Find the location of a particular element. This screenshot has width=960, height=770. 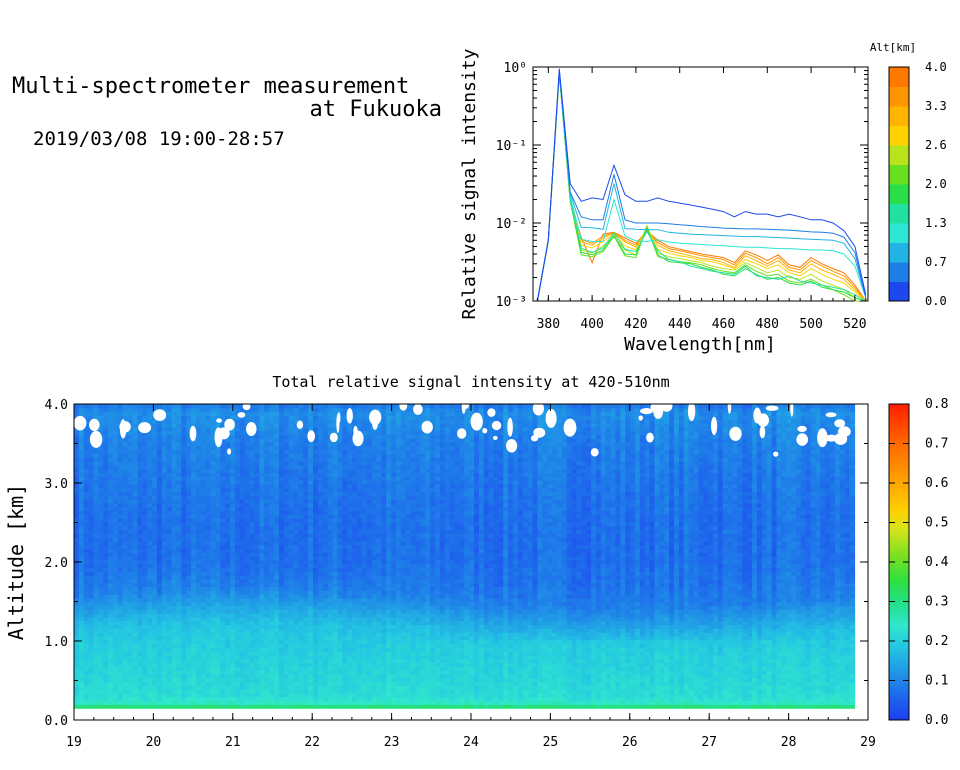

spectrum-x-tick-label: 440 is located at coordinates (679, 324).